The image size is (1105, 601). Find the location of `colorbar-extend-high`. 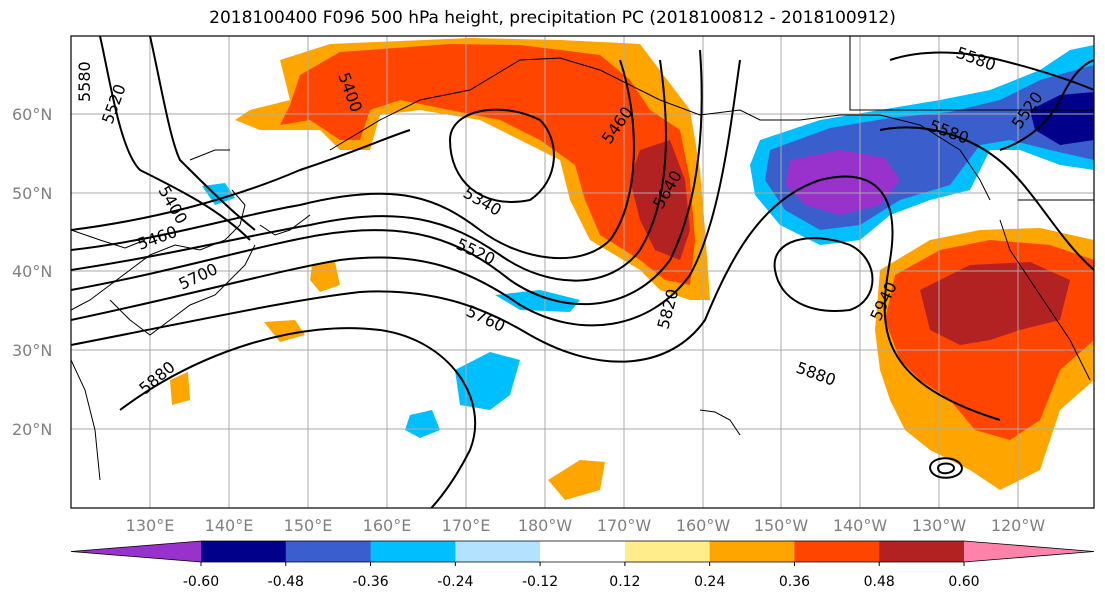

colorbar-extend-high is located at coordinates (1029, 551).